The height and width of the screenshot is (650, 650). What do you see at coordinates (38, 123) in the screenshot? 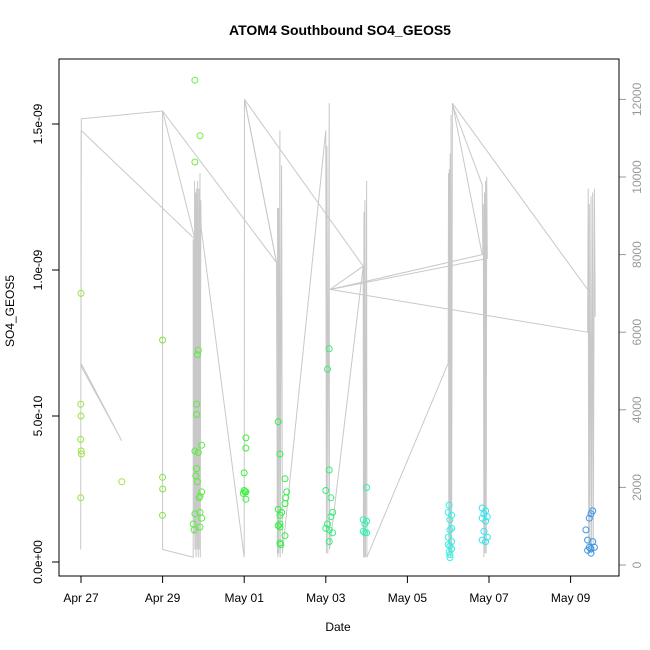
I see `y-tick-label: 1.5e-09` at bounding box center [38, 123].